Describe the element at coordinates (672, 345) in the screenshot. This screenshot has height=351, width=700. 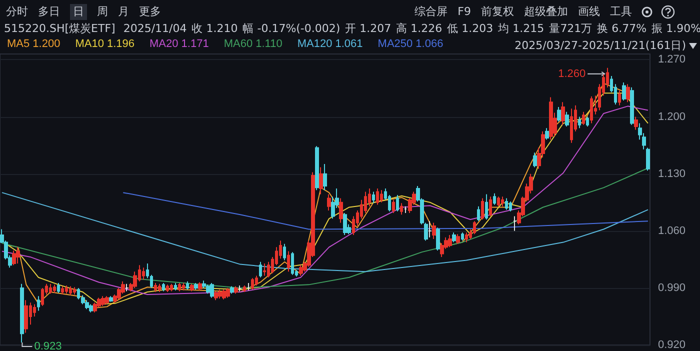
I see `y-tick-label: 0.920` at that location.